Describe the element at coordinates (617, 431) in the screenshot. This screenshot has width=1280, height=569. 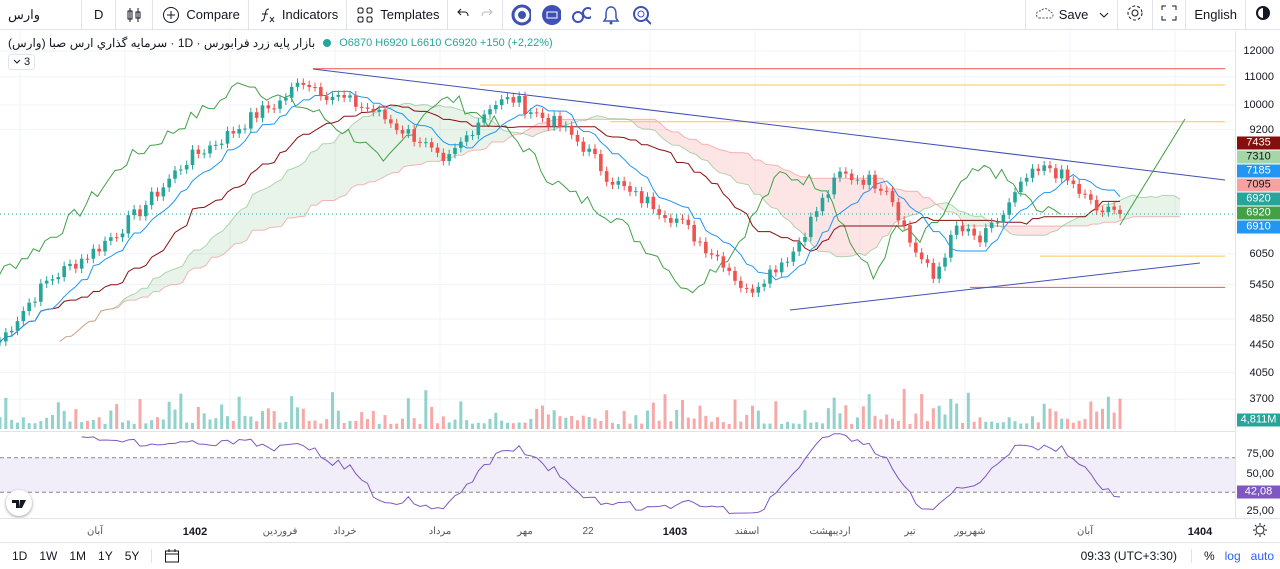
I see `pane-divider` at that location.